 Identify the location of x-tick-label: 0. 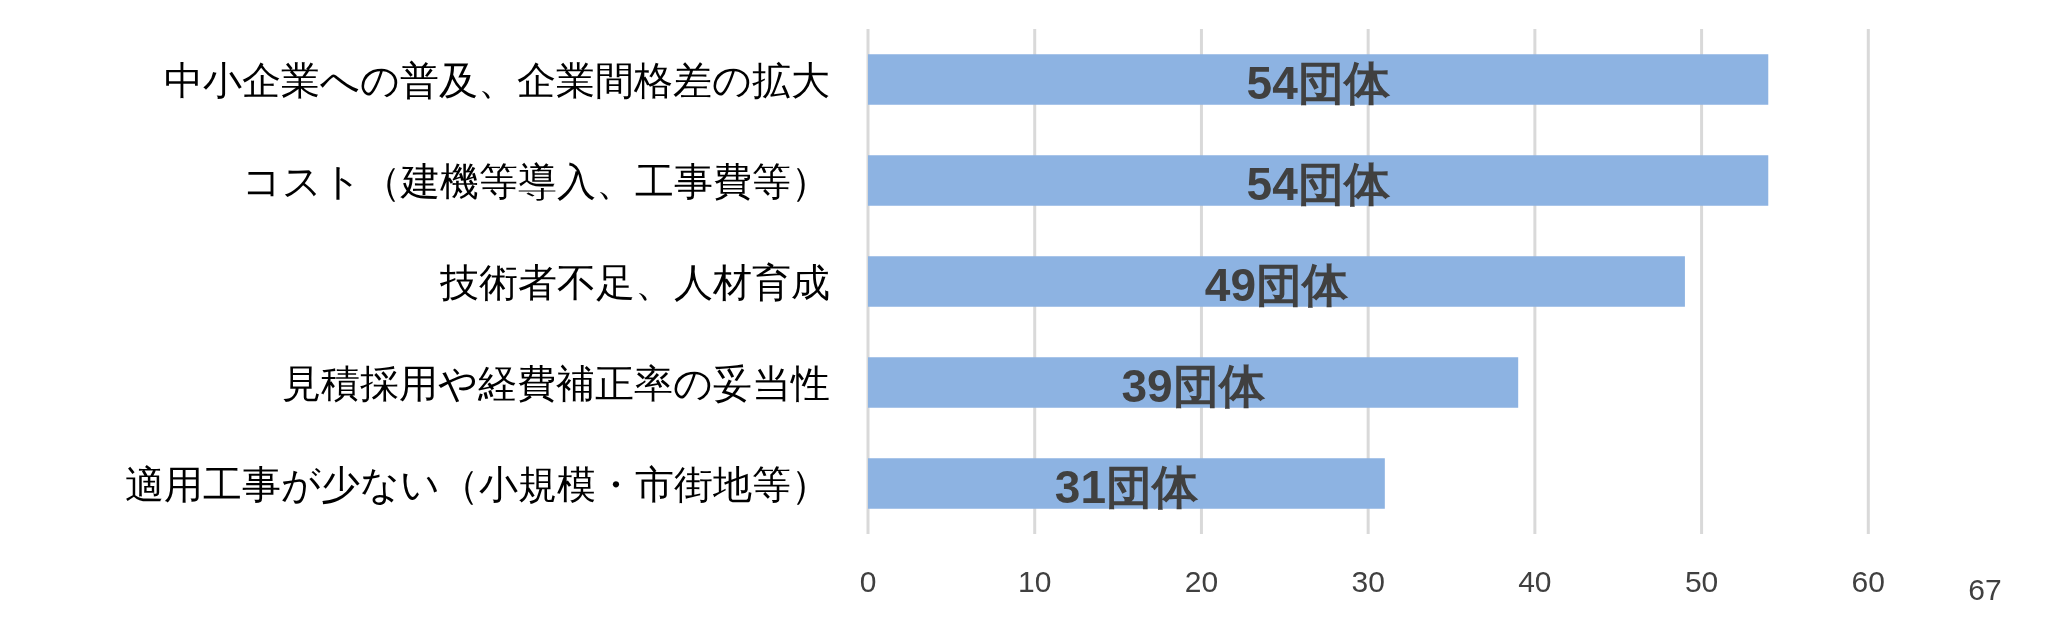
(868, 581).